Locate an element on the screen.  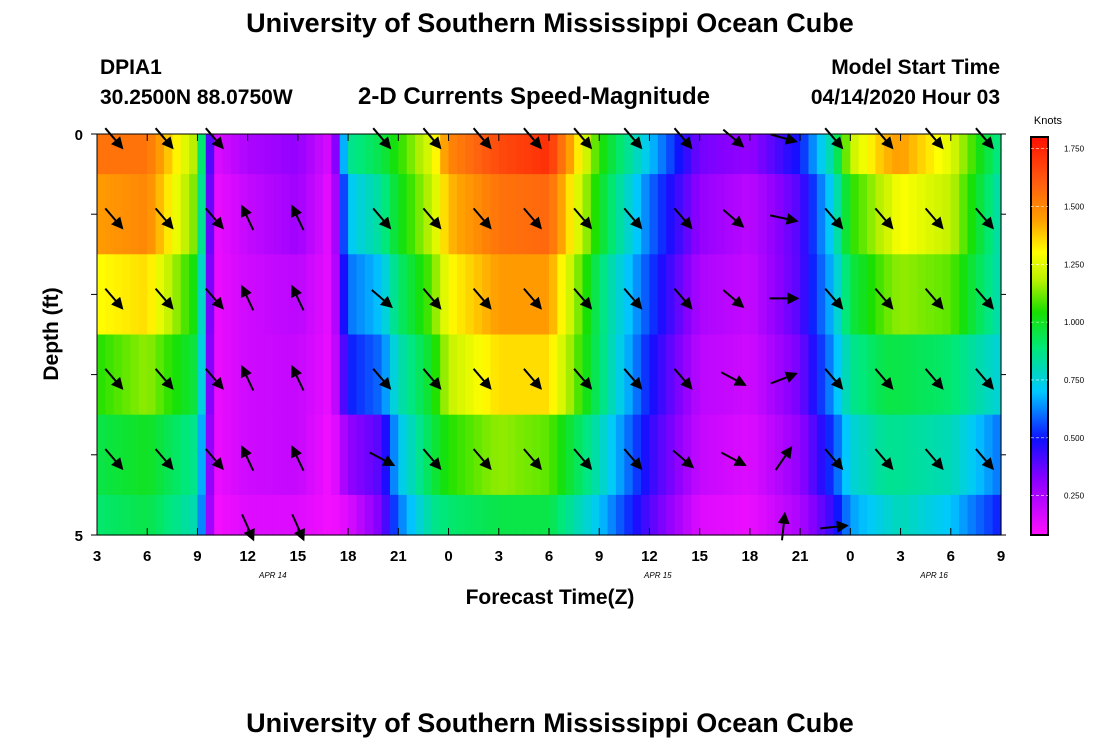
y-axis-label: Depth (ft) is located at coordinates (51, 333).